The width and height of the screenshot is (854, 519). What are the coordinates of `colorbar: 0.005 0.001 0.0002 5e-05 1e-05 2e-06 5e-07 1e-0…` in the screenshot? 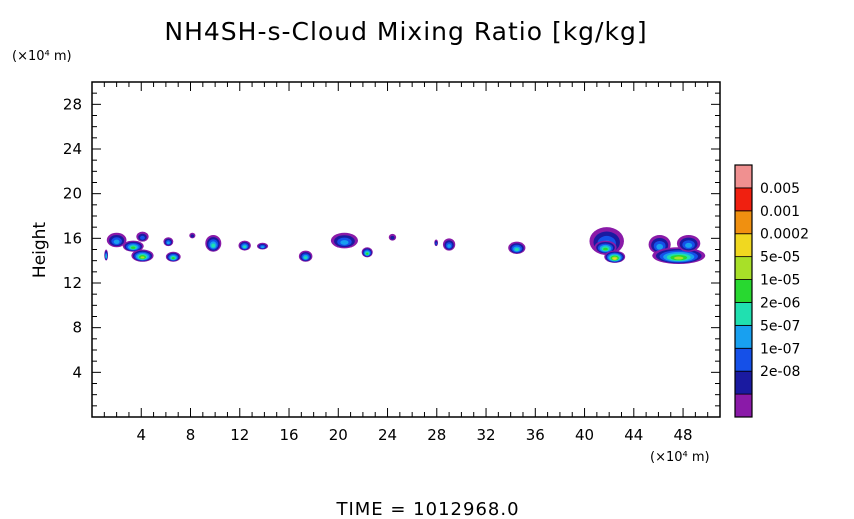 It's located at (771, 291).